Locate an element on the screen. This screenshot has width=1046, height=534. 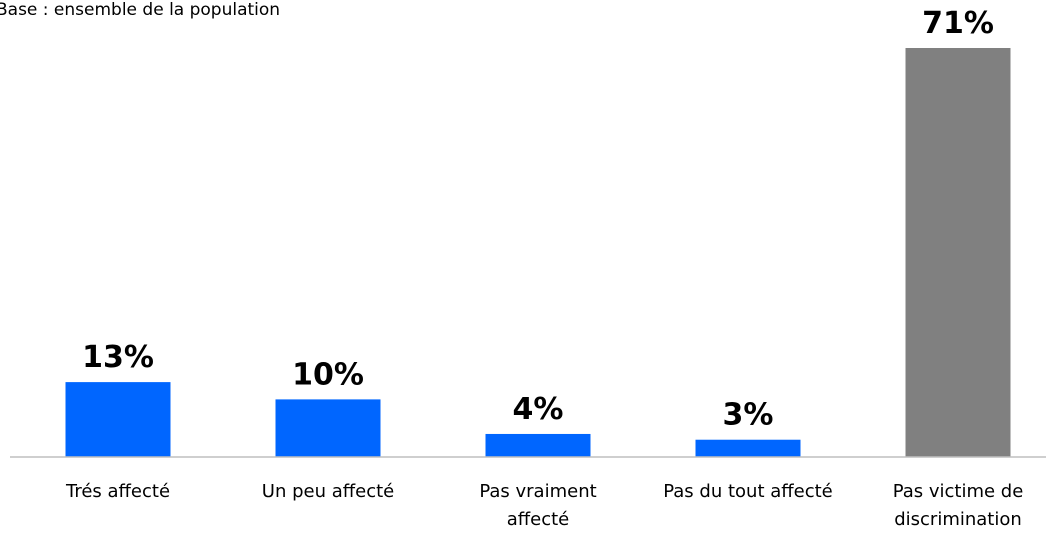
value-label: 13% is located at coordinates (118, 357).